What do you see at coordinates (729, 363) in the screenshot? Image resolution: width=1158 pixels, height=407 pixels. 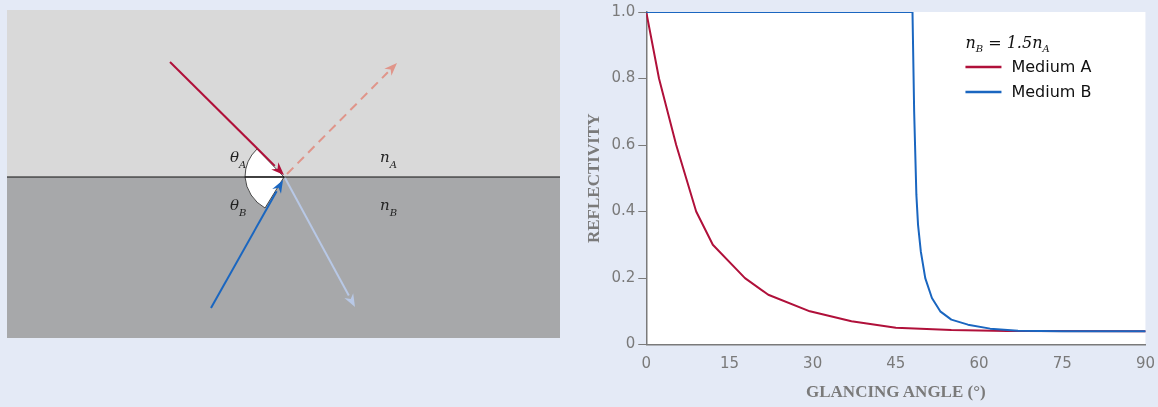 I see `x-tick-label: 15` at bounding box center [729, 363].